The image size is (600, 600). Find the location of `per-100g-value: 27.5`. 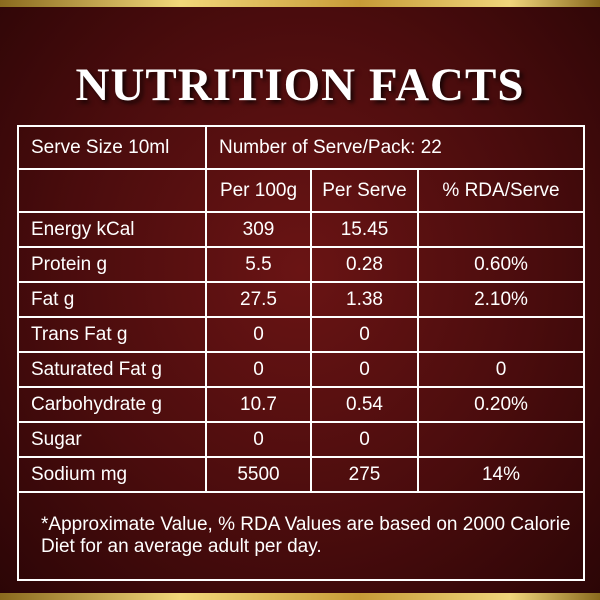

per-100g-value: 27.5 is located at coordinates (258, 299).